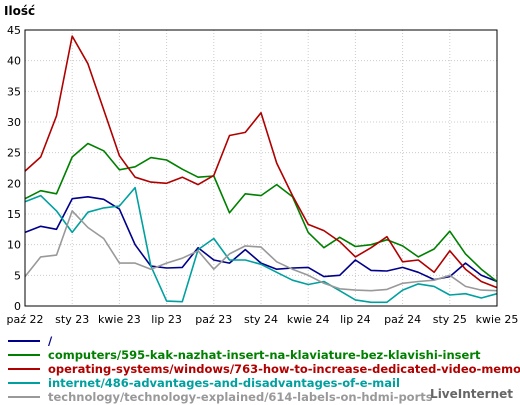 This screenshot has width=520, height=405. What do you see at coordinates (14, 153) in the screenshot?
I see `y-tick-label: 25` at bounding box center [14, 153].